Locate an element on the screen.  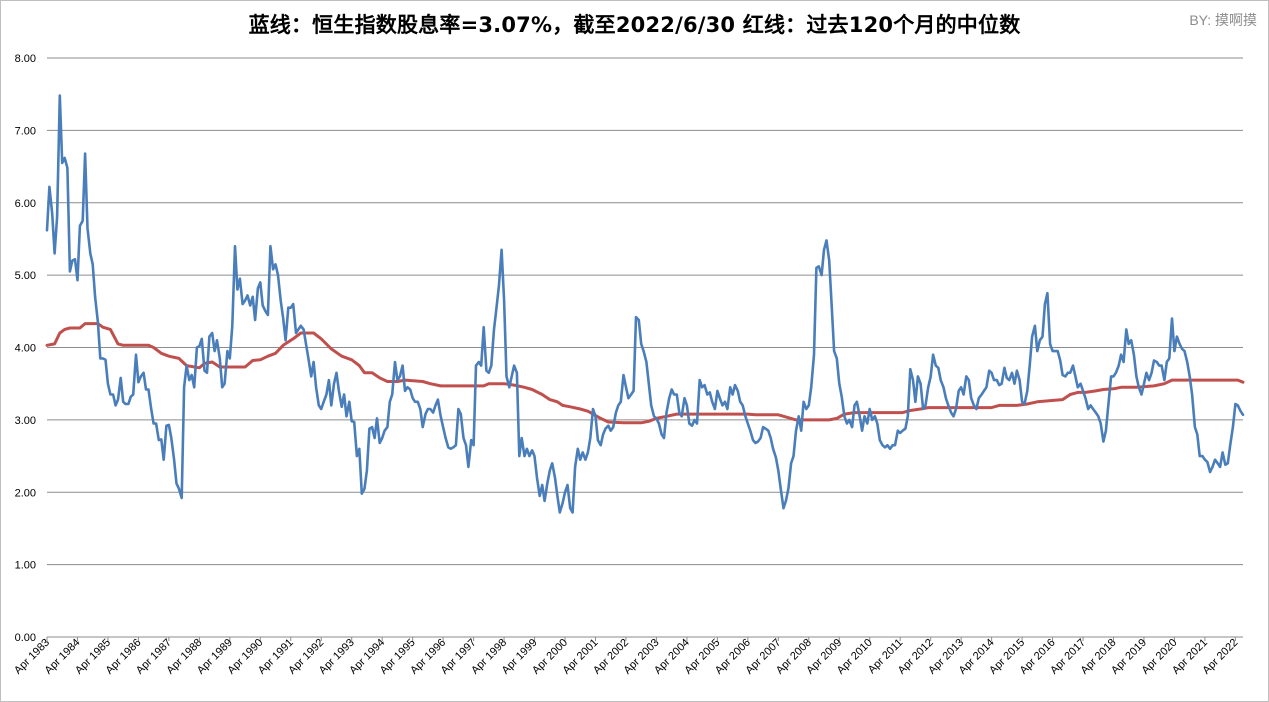
y-tick-label: 0.00 is located at coordinates (25, 638).